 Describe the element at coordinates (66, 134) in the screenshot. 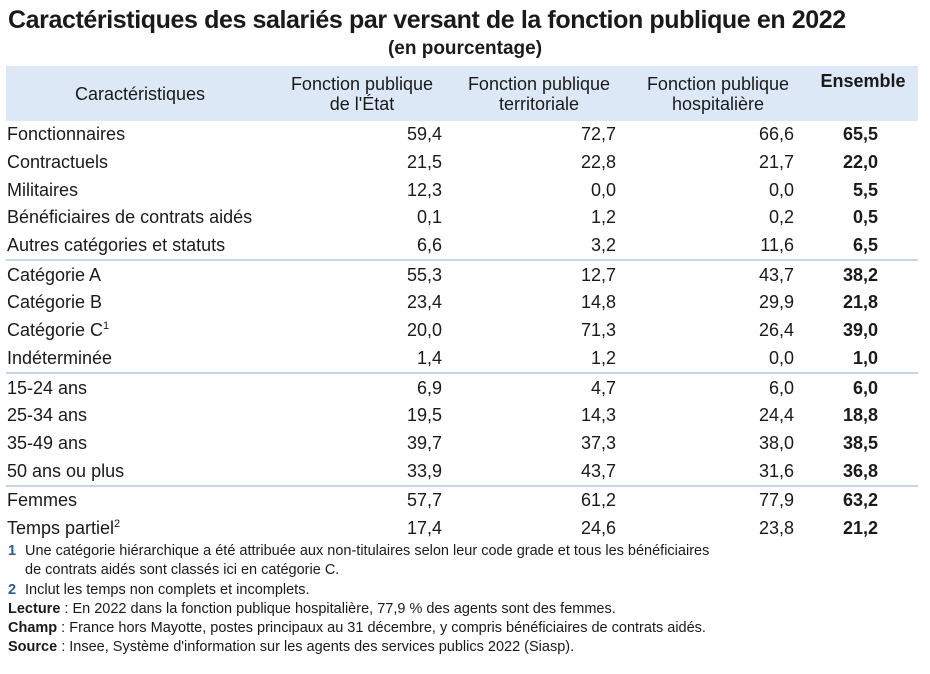

I see `row-label: Fonctionnaires` at that location.